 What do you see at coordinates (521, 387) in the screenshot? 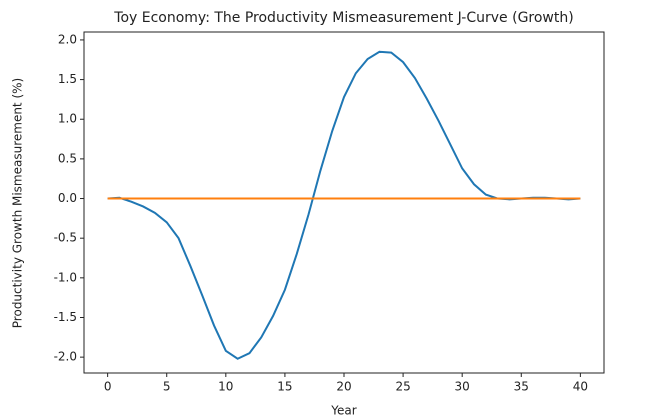
I see `x-tick-label: 35` at bounding box center [521, 387].